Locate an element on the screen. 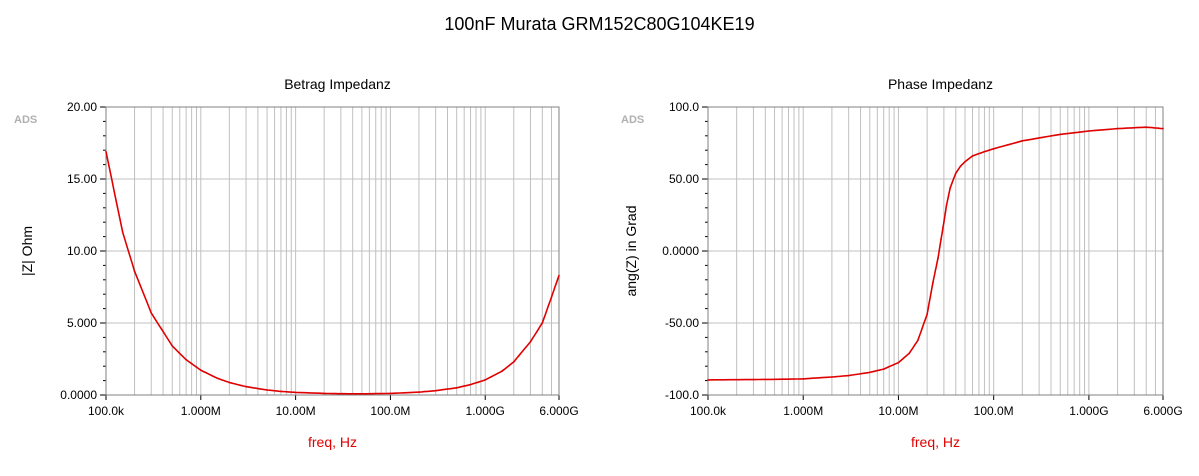  y-tick-label: 100.0 is located at coordinates (684, 107).